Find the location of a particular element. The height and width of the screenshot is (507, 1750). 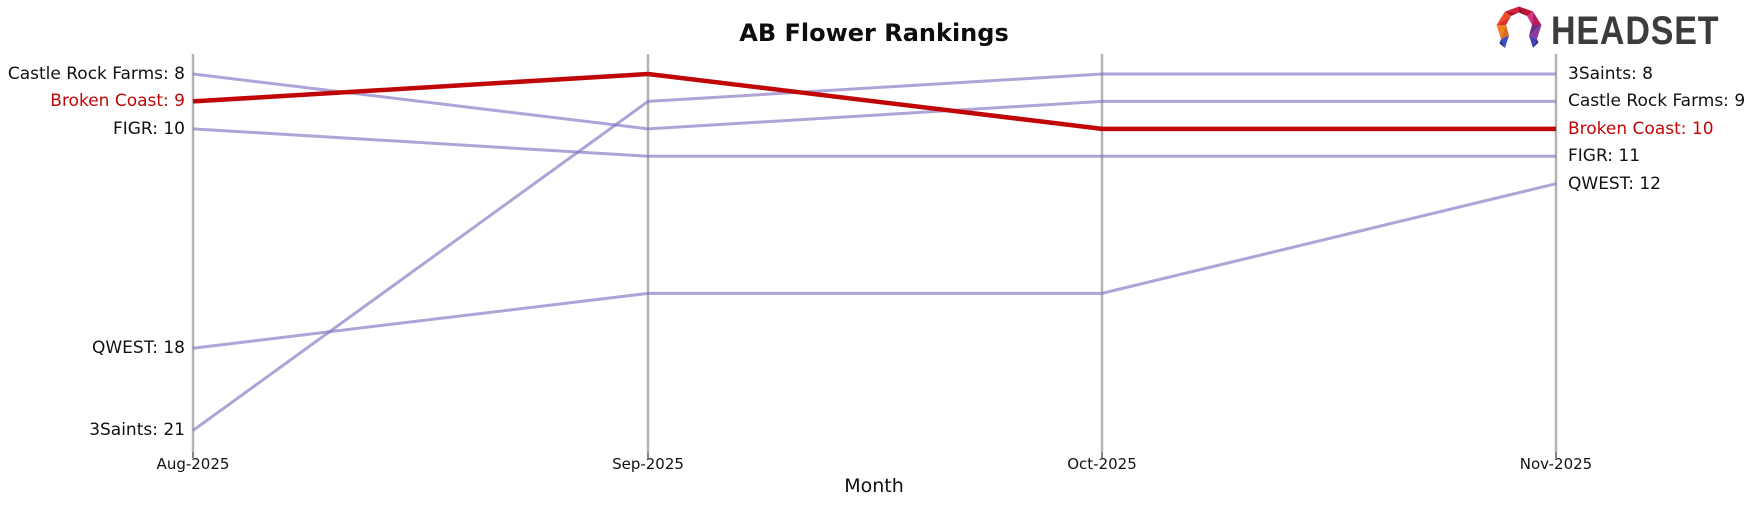

x-tick-label: Nov-2025 is located at coordinates (1556, 464).